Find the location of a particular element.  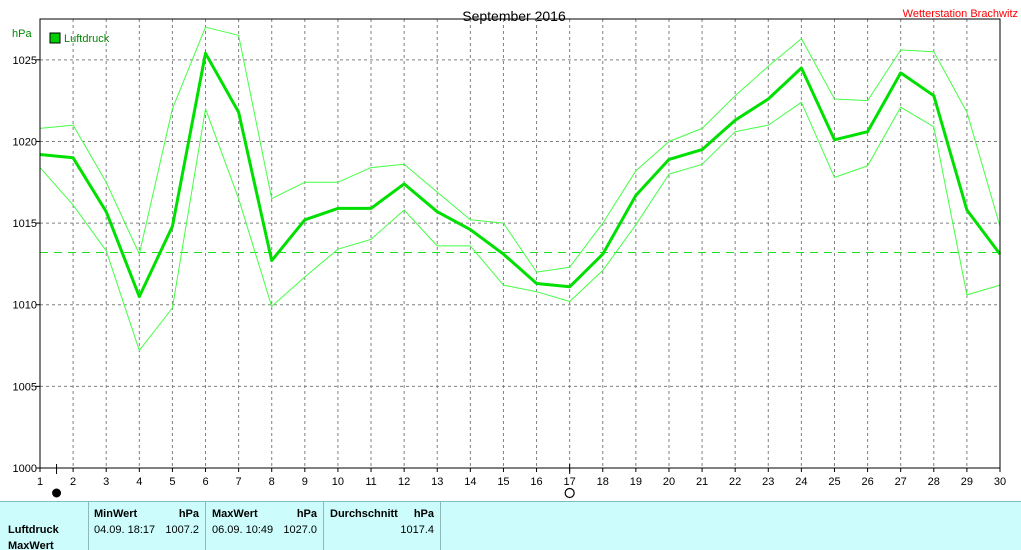

x-tick-label-1: 1 is located at coordinates (40, 482).